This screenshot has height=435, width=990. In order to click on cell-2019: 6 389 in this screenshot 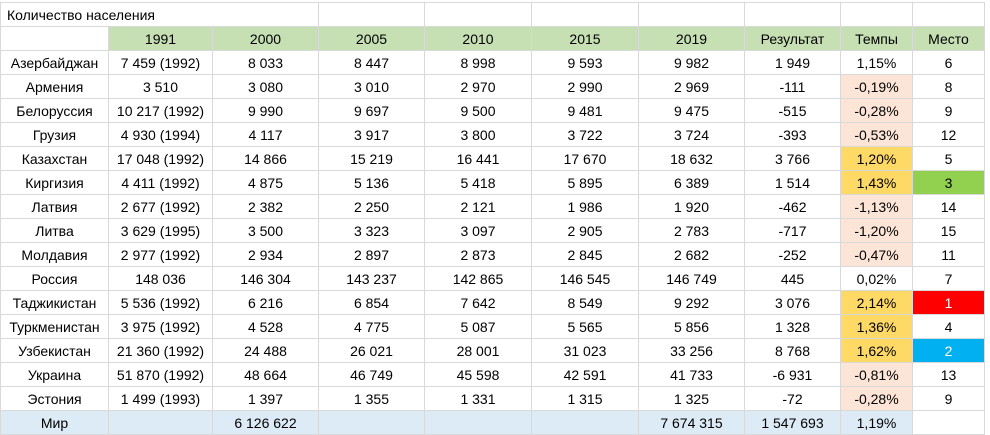, I will do `click(691, 182)`.